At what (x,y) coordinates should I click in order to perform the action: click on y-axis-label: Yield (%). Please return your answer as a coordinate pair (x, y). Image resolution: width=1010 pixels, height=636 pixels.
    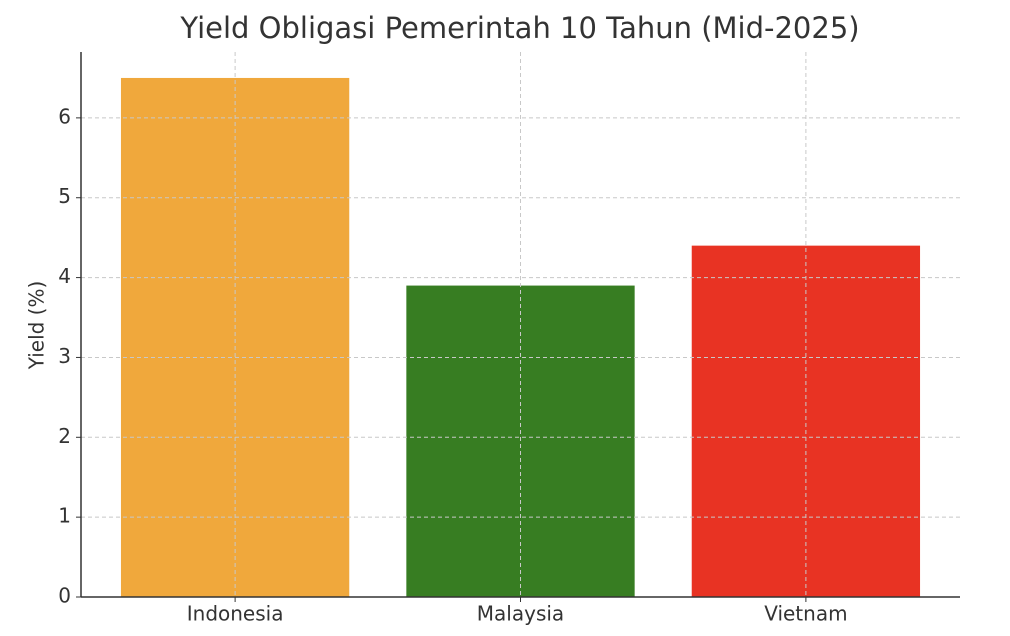
    Looking at the image, I should click on (37, 326).